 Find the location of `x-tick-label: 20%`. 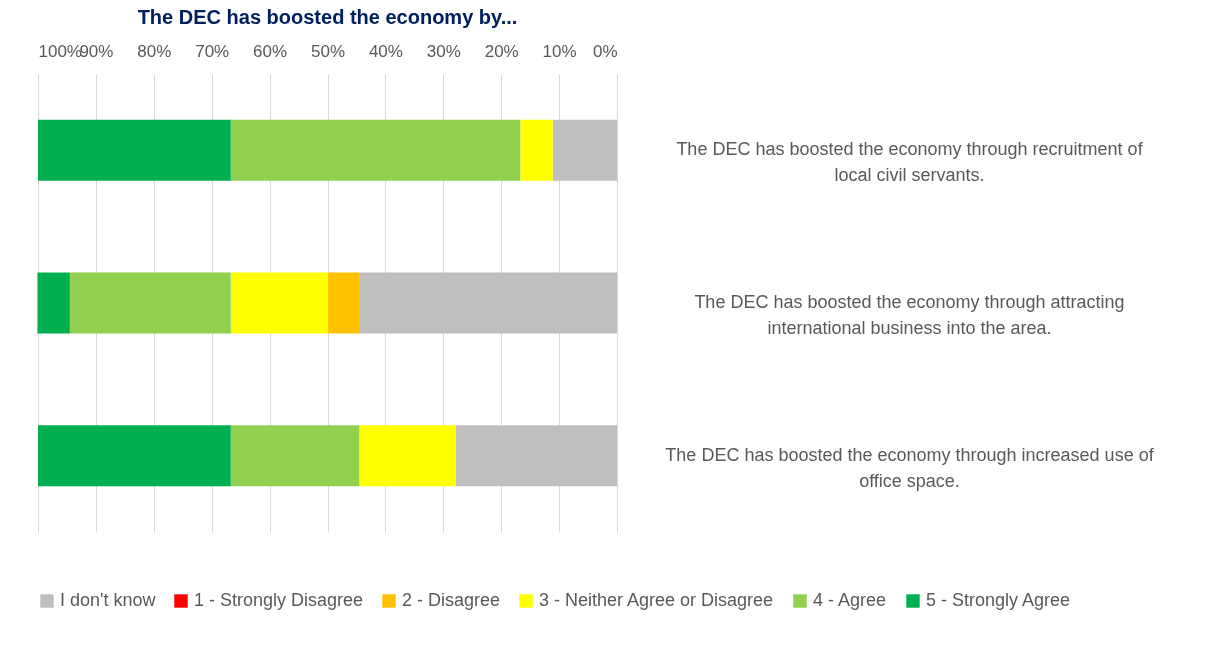

x-tick-label: 20% is located at coordinates (501, 51).